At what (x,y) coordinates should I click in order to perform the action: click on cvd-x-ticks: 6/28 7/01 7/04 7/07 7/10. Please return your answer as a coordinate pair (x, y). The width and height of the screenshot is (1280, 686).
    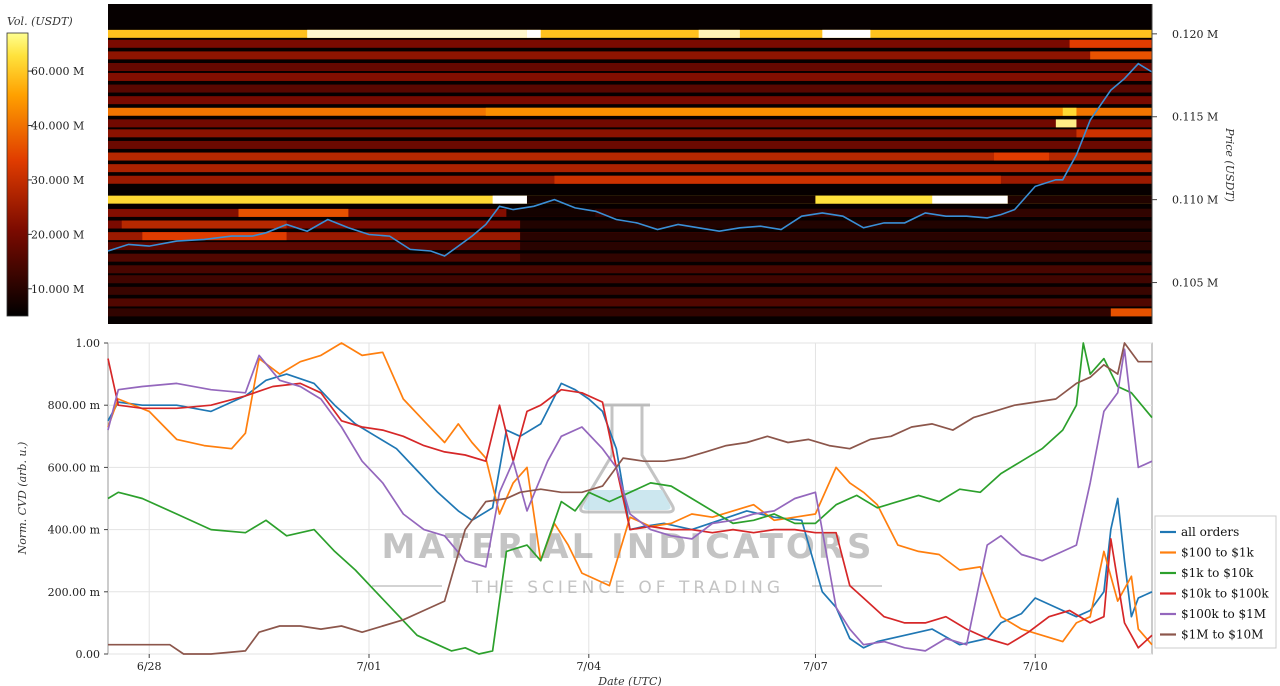
    Looking at the image, I should click on (592, 663).